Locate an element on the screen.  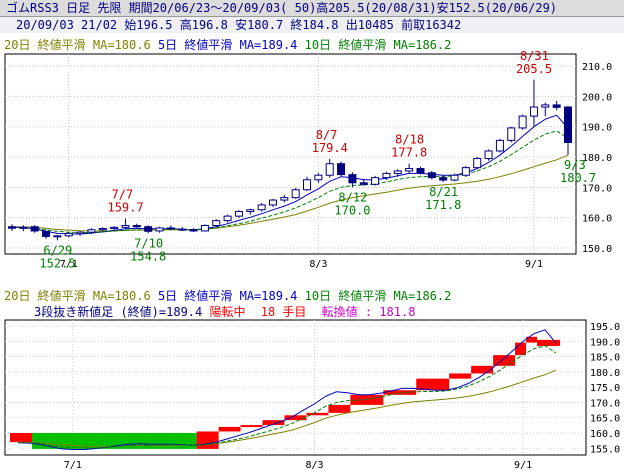
annotation-value: 159.7 is located at coordinates (125, 208).